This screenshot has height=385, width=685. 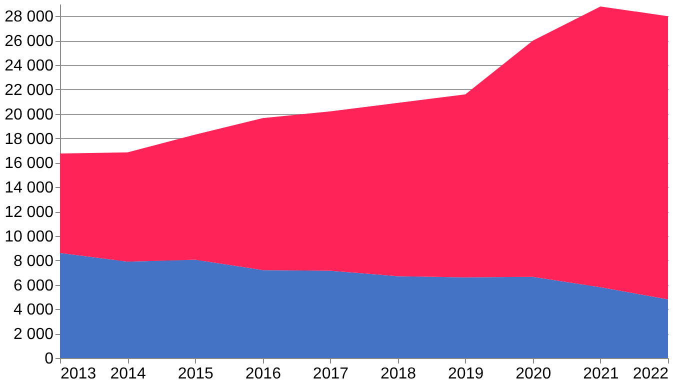 What do you see at coordinates (330, 374) in the screenshot?
I see `x-tick-label: 2017` at bounding box center [330, 374].